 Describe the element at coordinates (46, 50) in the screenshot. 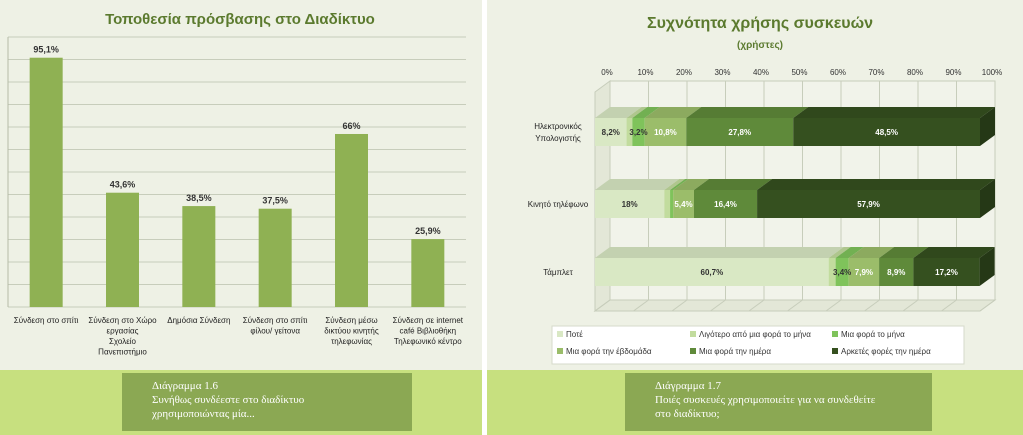

I see `bar-data-label: 95,1%` at that location.